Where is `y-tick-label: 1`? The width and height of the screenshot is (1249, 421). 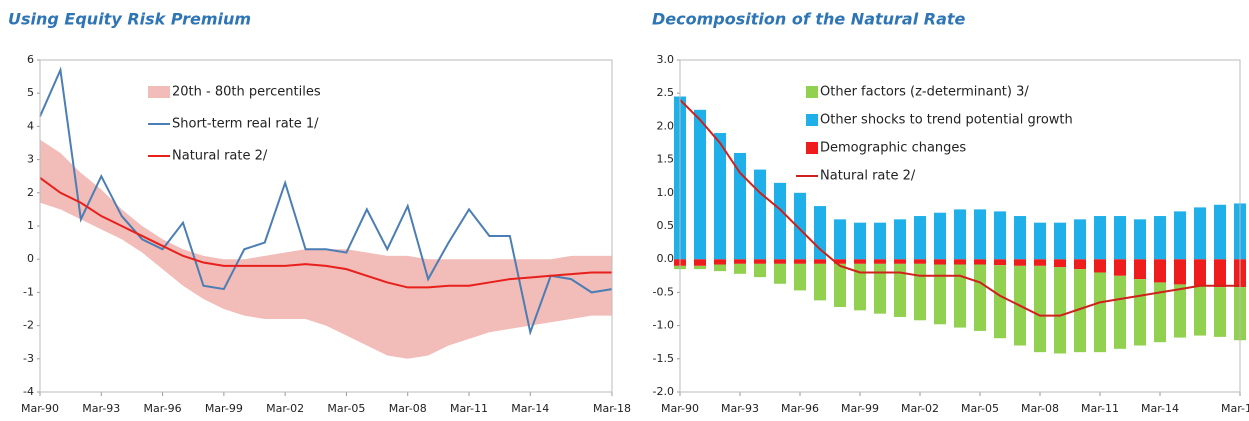 y-tick-label: 1 is located at coordinates (30, 225).